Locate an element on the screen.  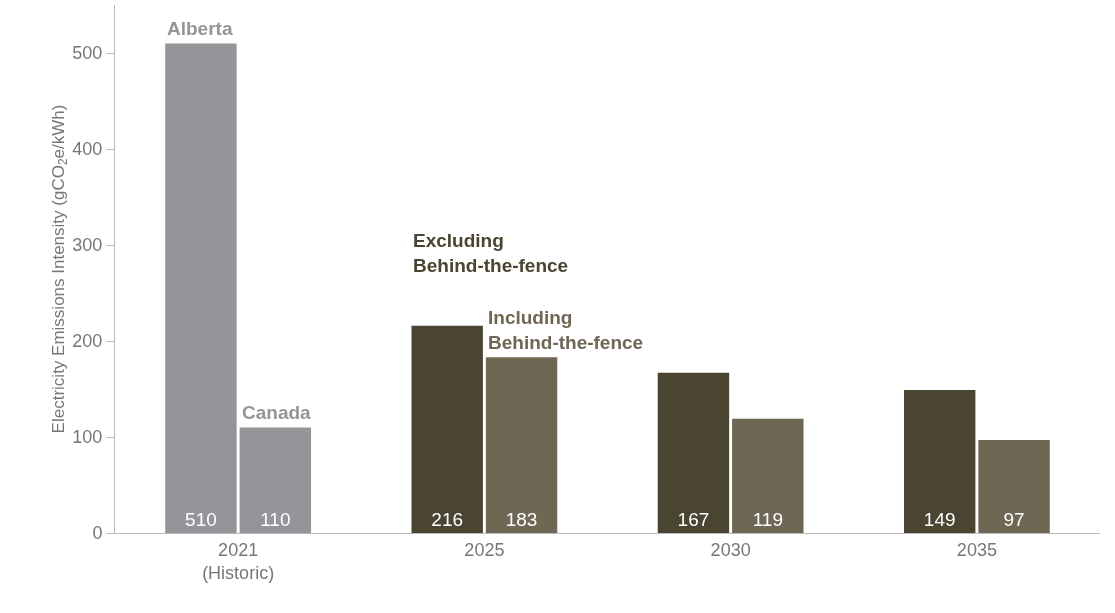
data-label: 110 is located at coordinates (275, 519).